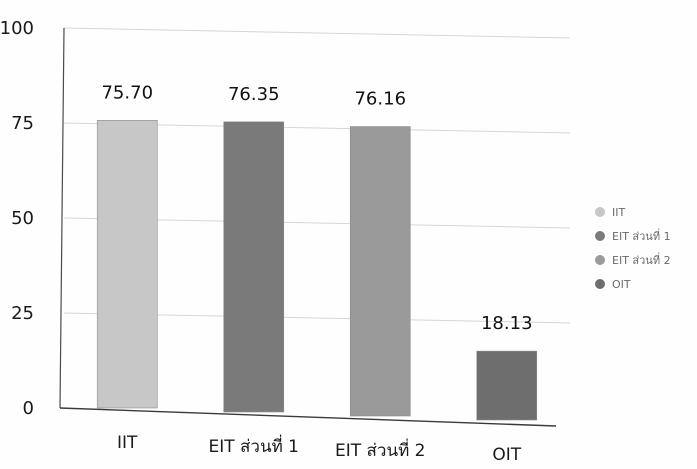  Describe the element at coordinates (22, 313) in the screenshot. I see `y-tick-label: 25` at that location.